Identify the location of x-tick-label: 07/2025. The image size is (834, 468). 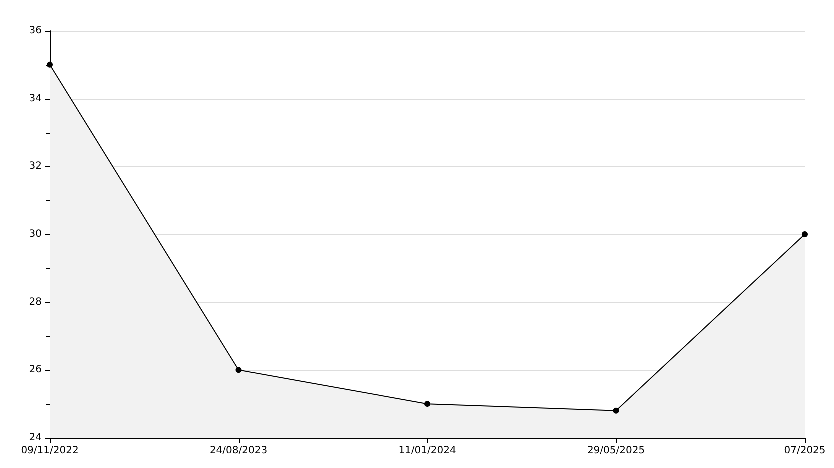
(805, 451).